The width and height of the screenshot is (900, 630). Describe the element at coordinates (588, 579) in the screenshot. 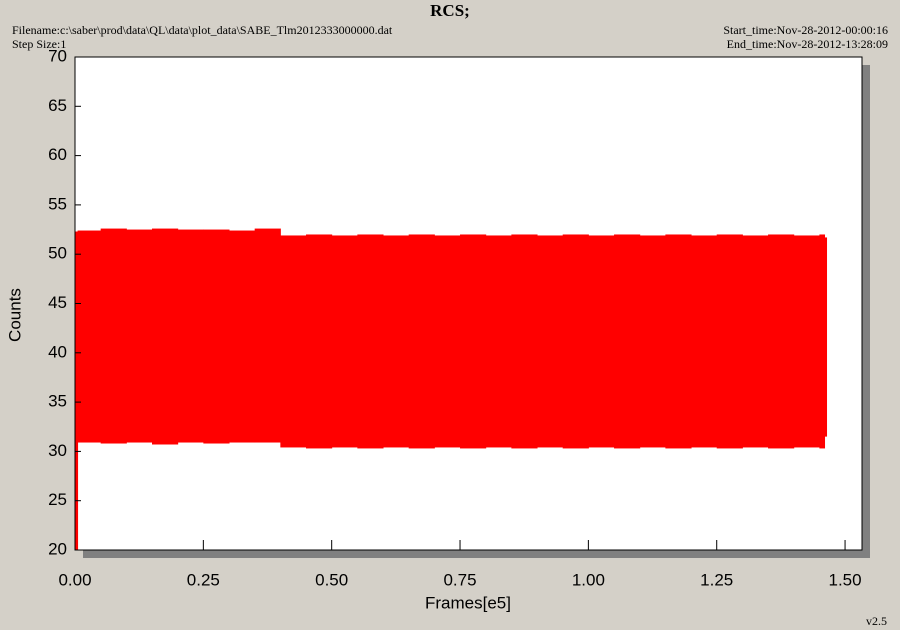

I see `x-tick-label: 1.00` at that location.